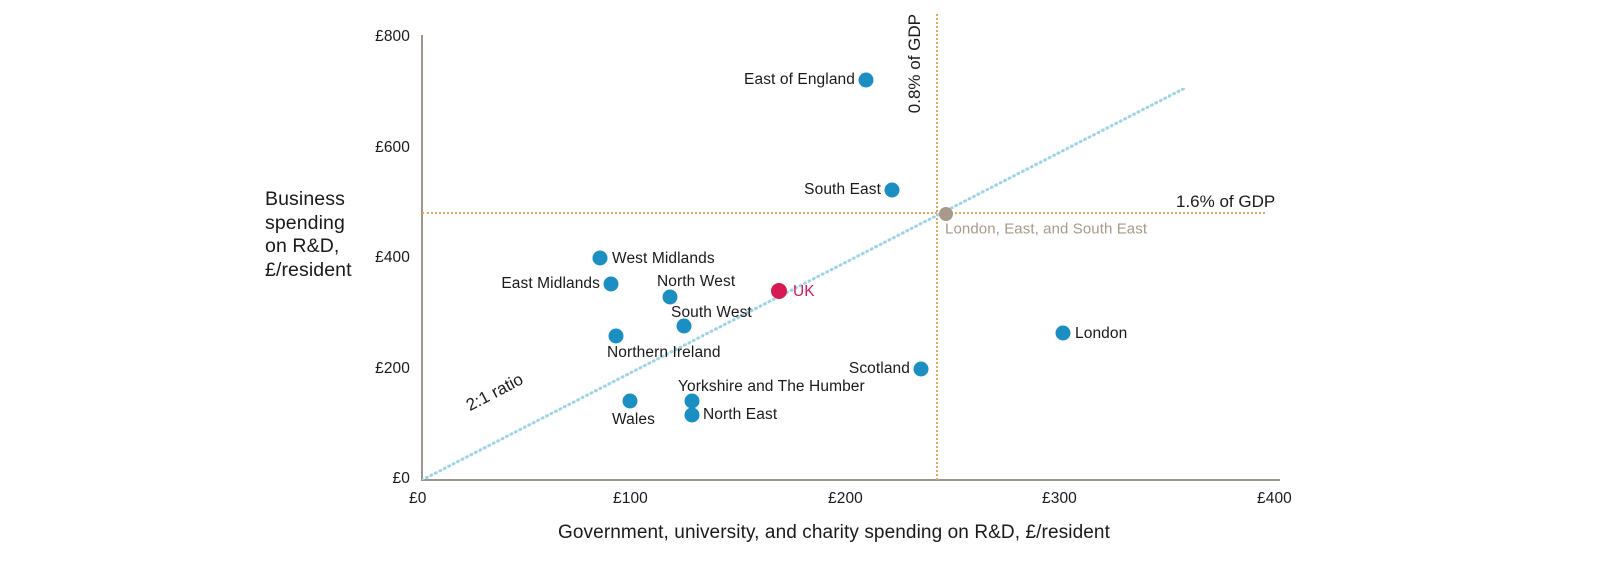  I want to click on data-point-wales, so click(630, 401).